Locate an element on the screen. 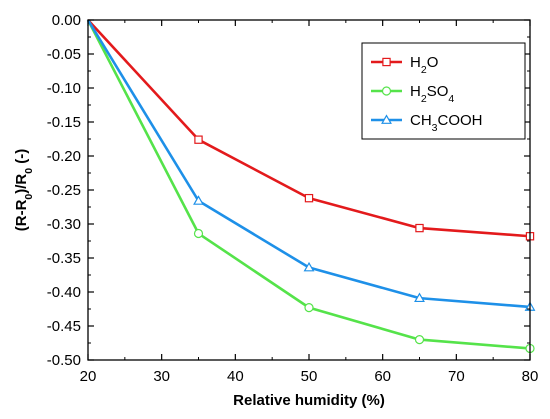  x-tick-label: 50 is located at coordinates (309, 376).